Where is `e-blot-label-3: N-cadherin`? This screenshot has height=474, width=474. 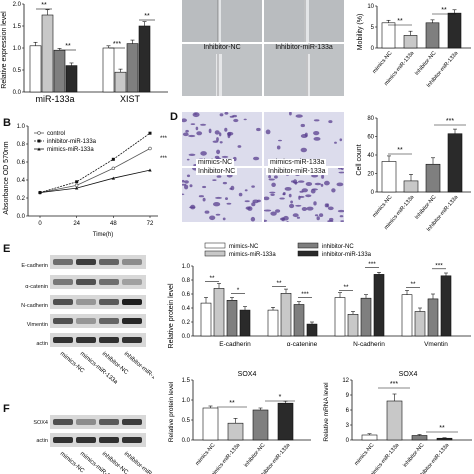 e-blot-label-3: N-cadherin is located at coordinates (34, 306).